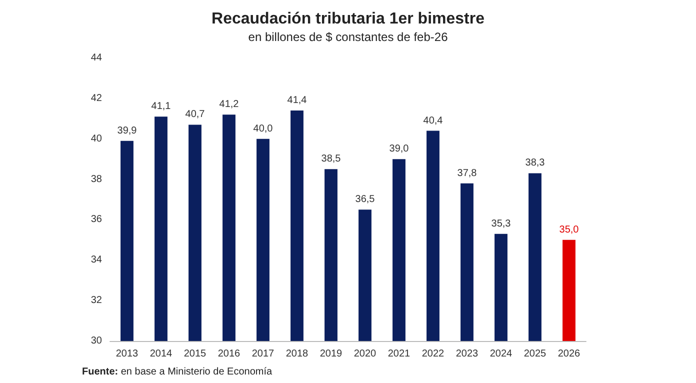 The height and width of the screenshot is (383, 696). What do you see at coordinates (501, 354) in the screenshot?
I see `x-tick-label: 2024` at bounding box center [501, 354].